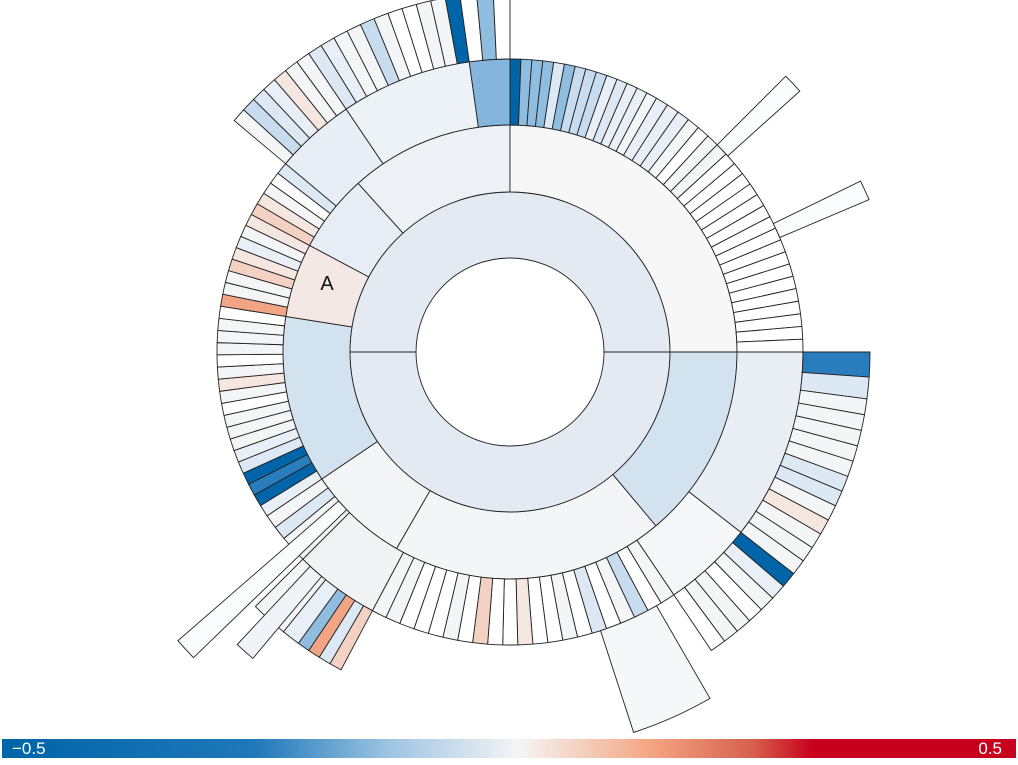 The height and width of the screenshot is (765, 1018). I want to click on color-scale-bar: −0.5 0.5, so click(509, 748).